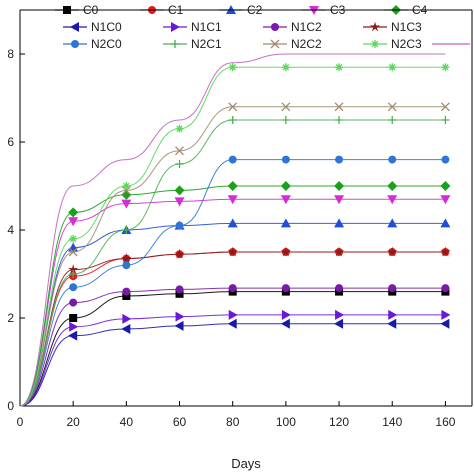 The width and height of the screenshot is (474, 474). What do you see at coordinates (292, 44) in the screenshot?
I see `legend-item-n2c2: N2C2` at bounding box center [292, 44].